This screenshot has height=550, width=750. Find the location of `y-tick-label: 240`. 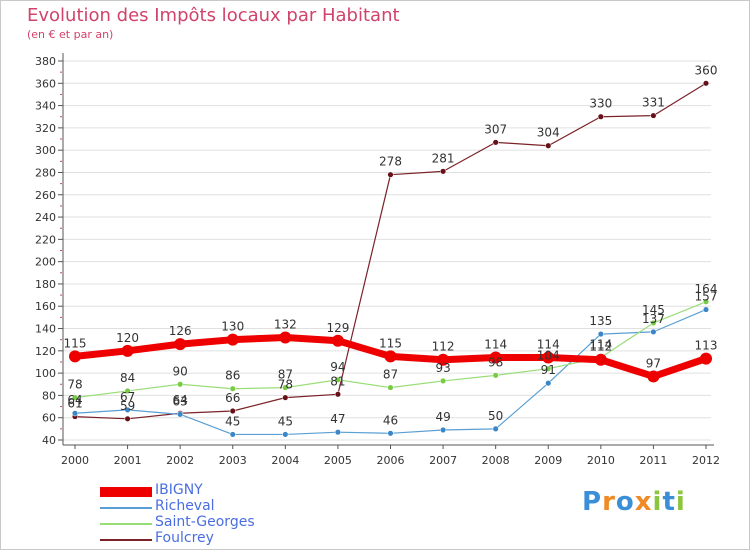

y-tick-label: 240 is located at coordinates (45, 217).